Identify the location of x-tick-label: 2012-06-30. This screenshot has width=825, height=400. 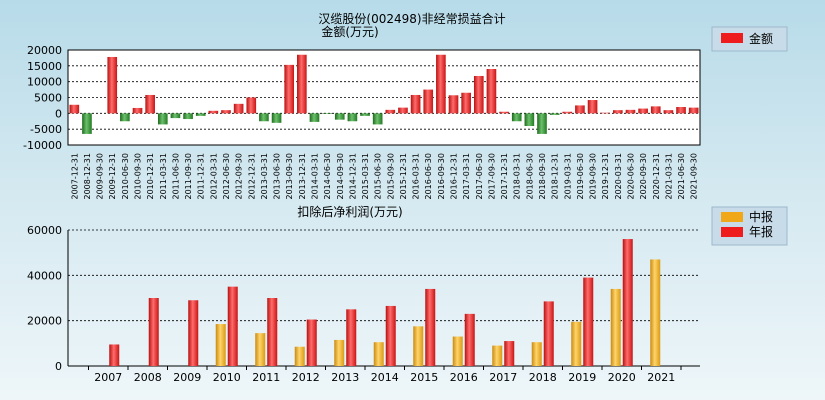
(226, 176).